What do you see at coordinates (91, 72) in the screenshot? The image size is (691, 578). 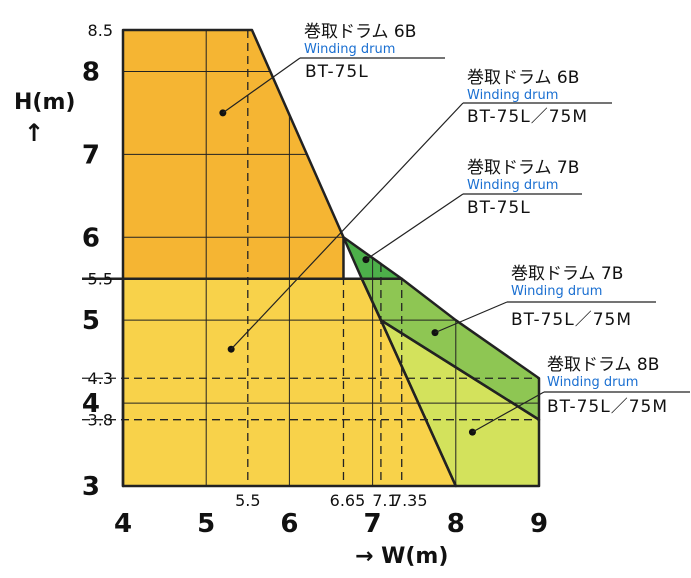 I see `y-tick-label: 8` at bounding box center [91, 72].